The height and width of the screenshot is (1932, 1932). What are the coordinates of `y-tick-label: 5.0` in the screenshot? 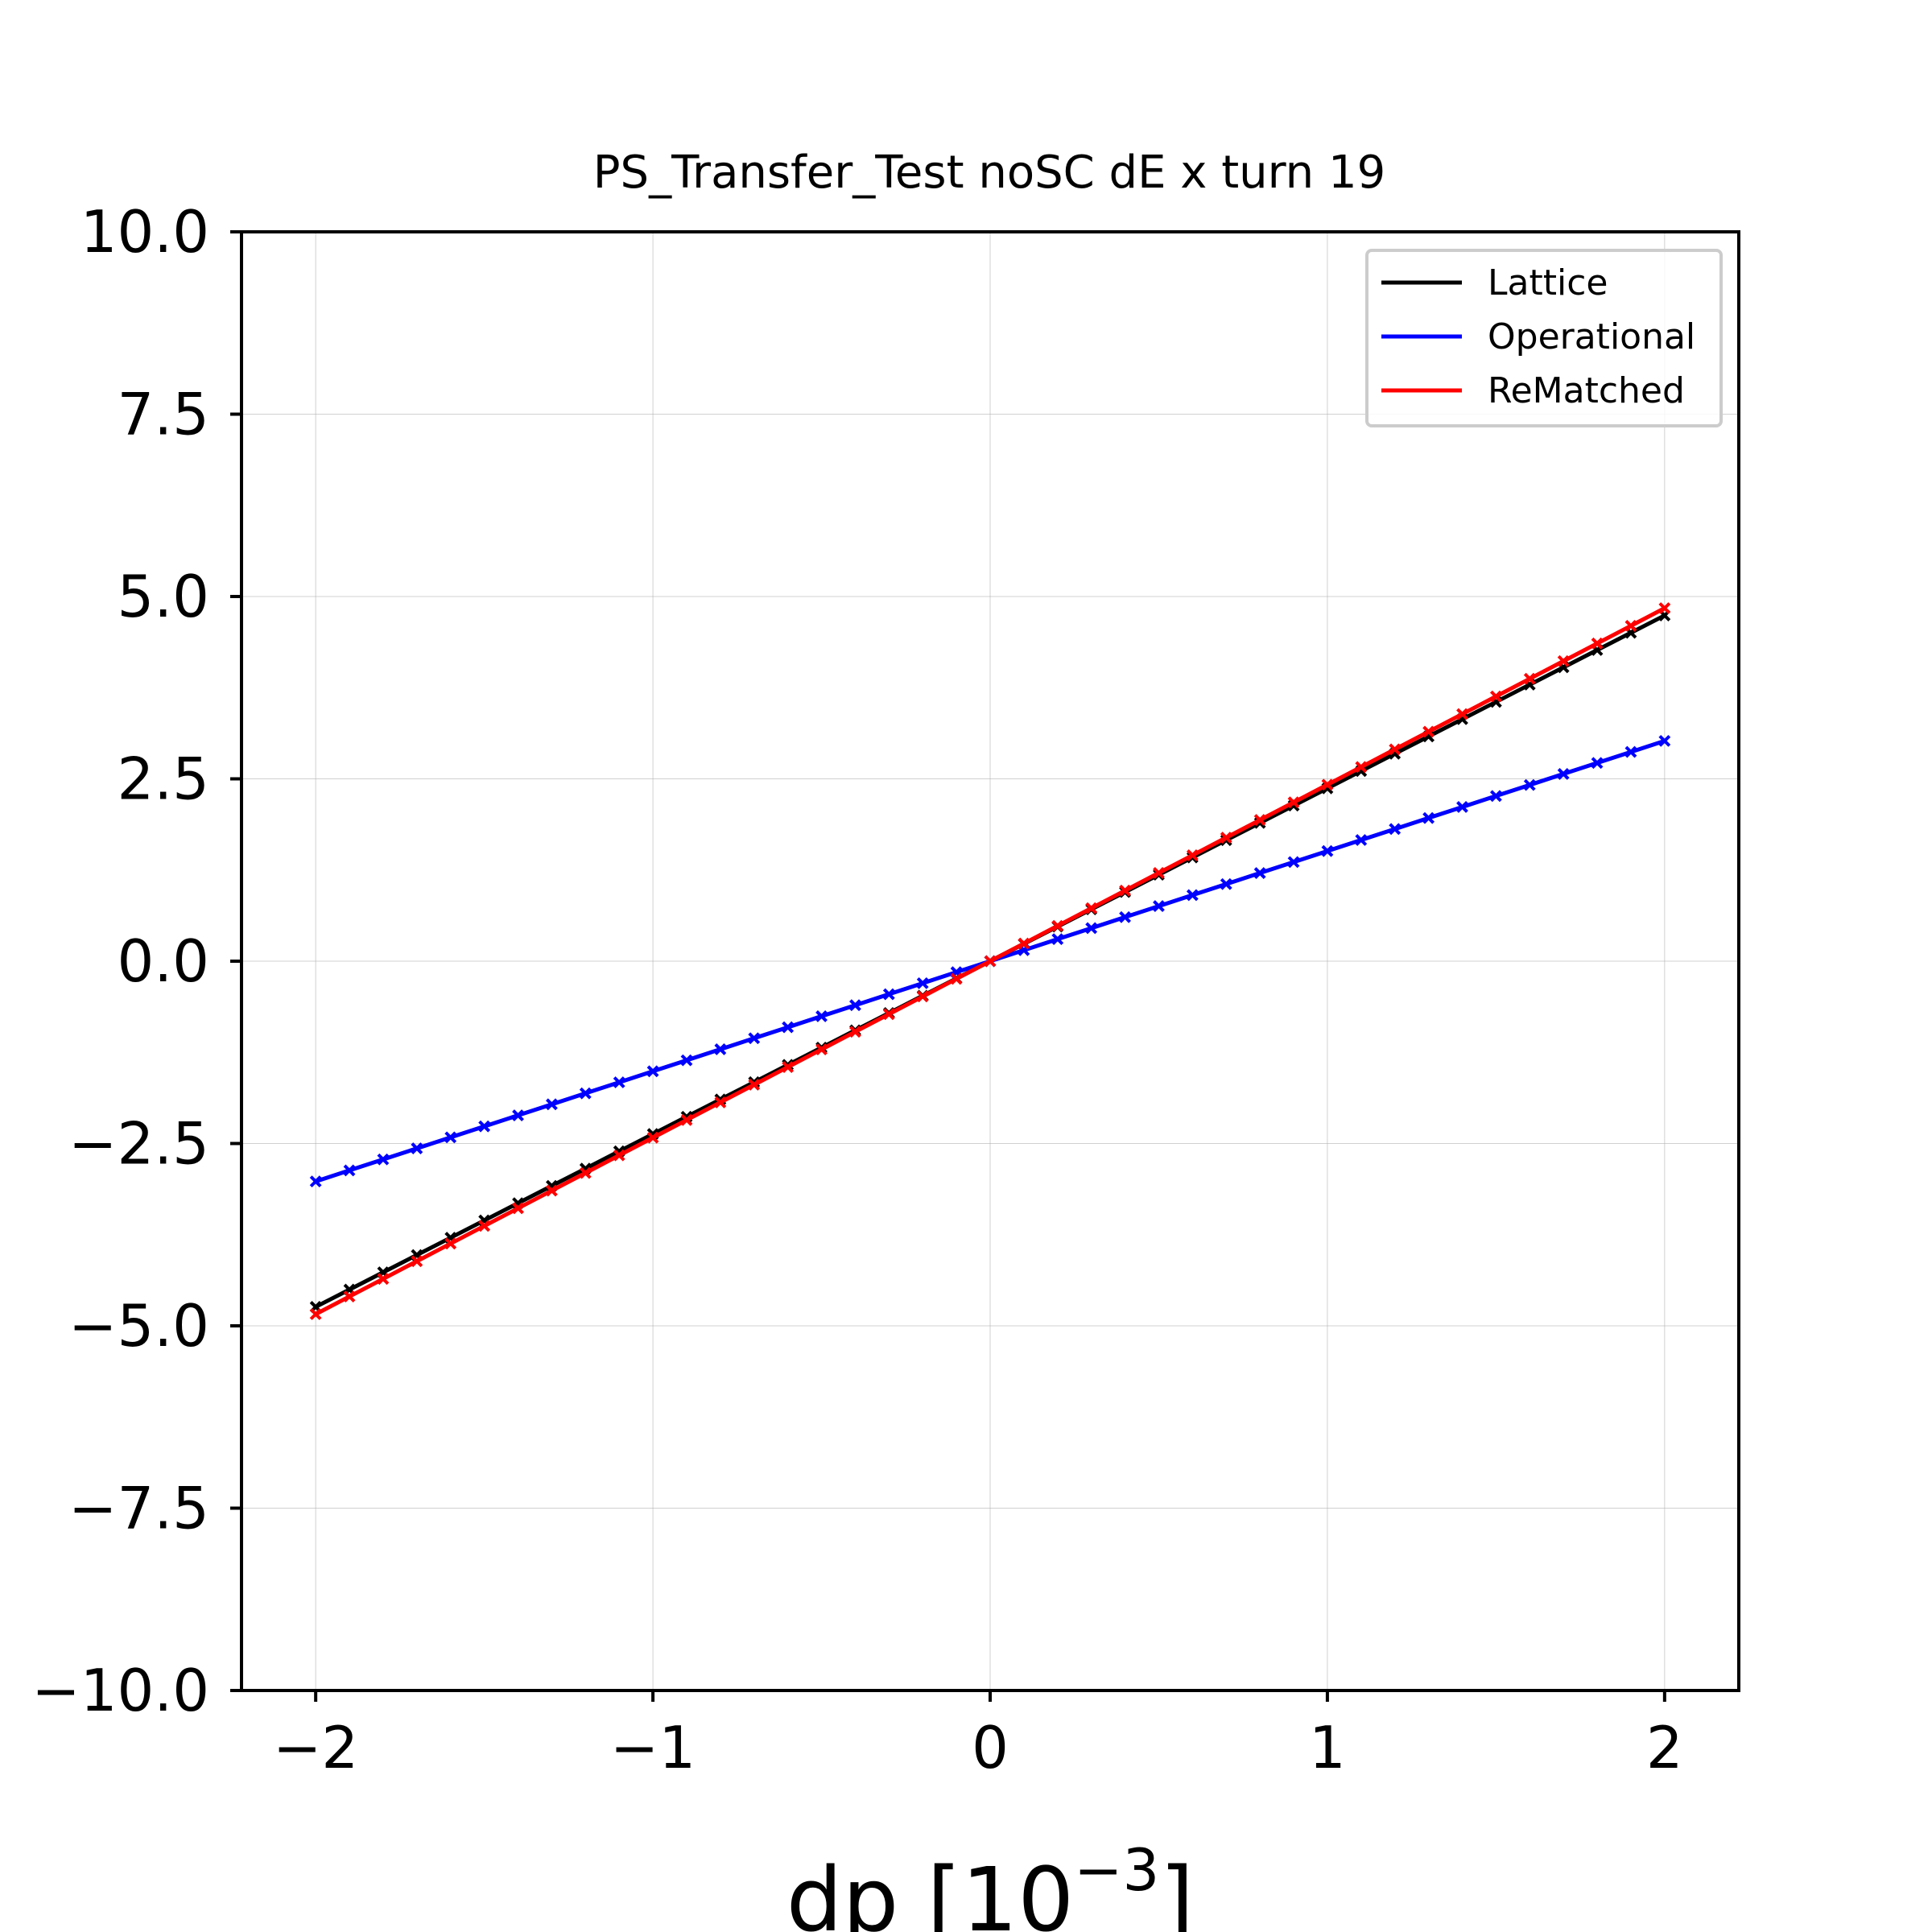 It's located at (163, 596).